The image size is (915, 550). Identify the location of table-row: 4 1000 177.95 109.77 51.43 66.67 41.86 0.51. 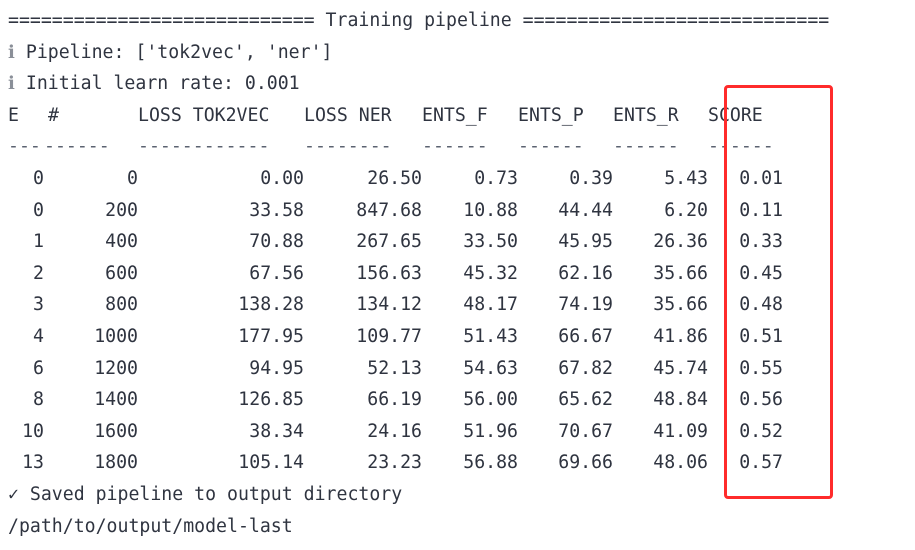
(458, 337).